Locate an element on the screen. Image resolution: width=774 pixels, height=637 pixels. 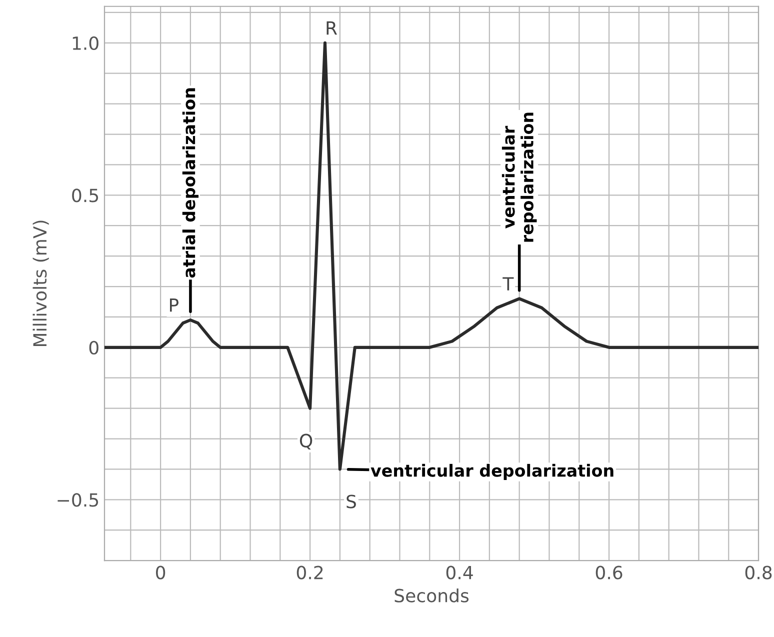
x-tick-label: 0 is located at coordinates (161, 573).